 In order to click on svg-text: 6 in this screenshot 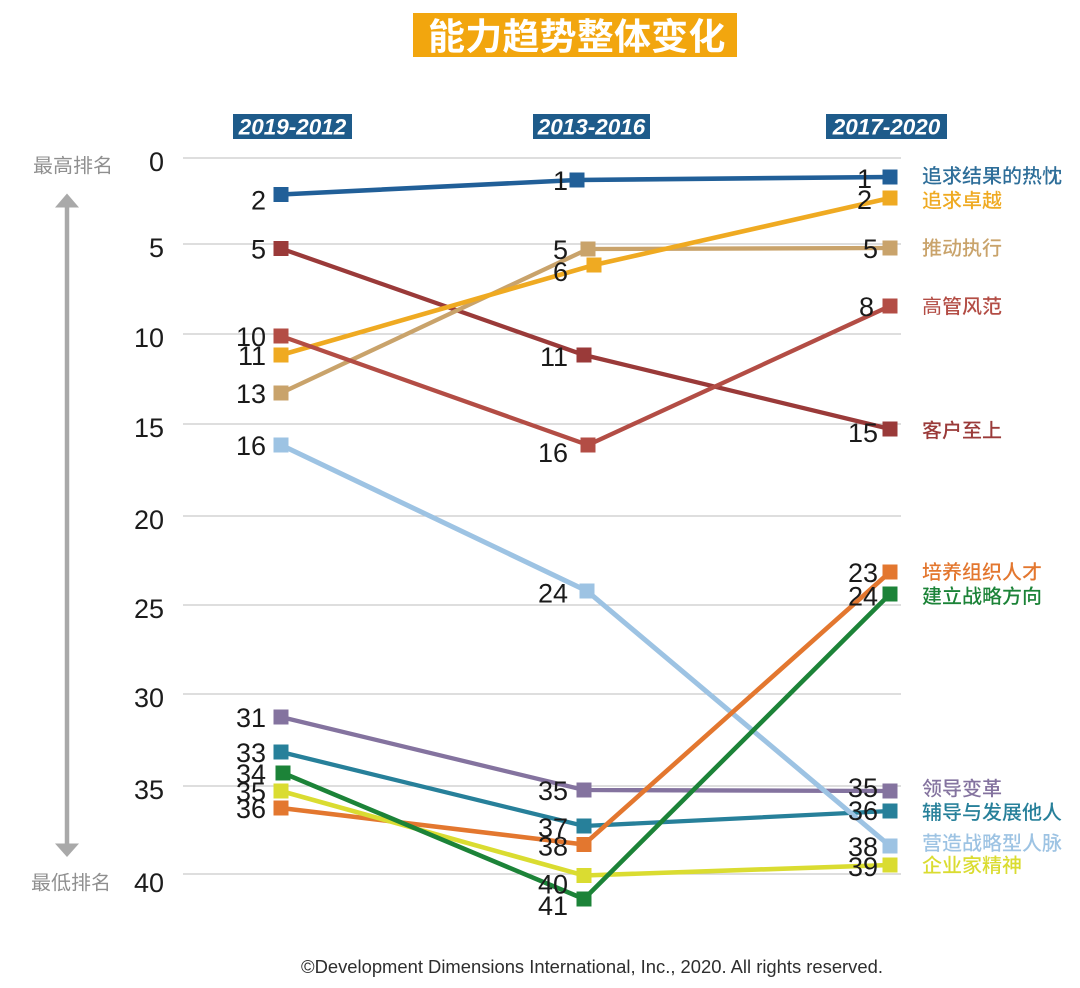, I will do `click(560, 272)`.